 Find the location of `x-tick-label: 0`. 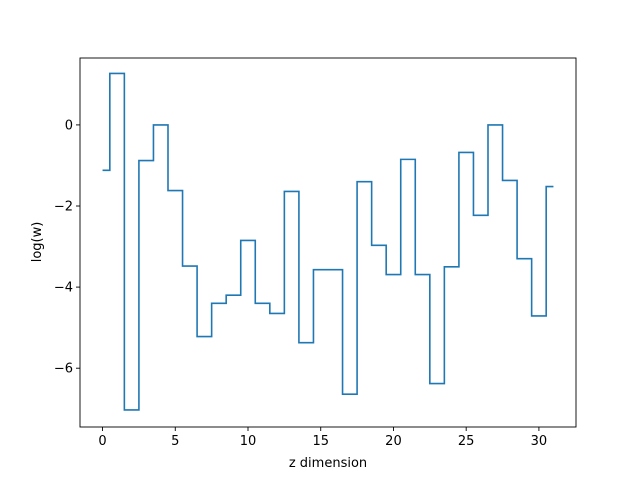

x-tick-label: 0 is located at coordinates (102, 441).